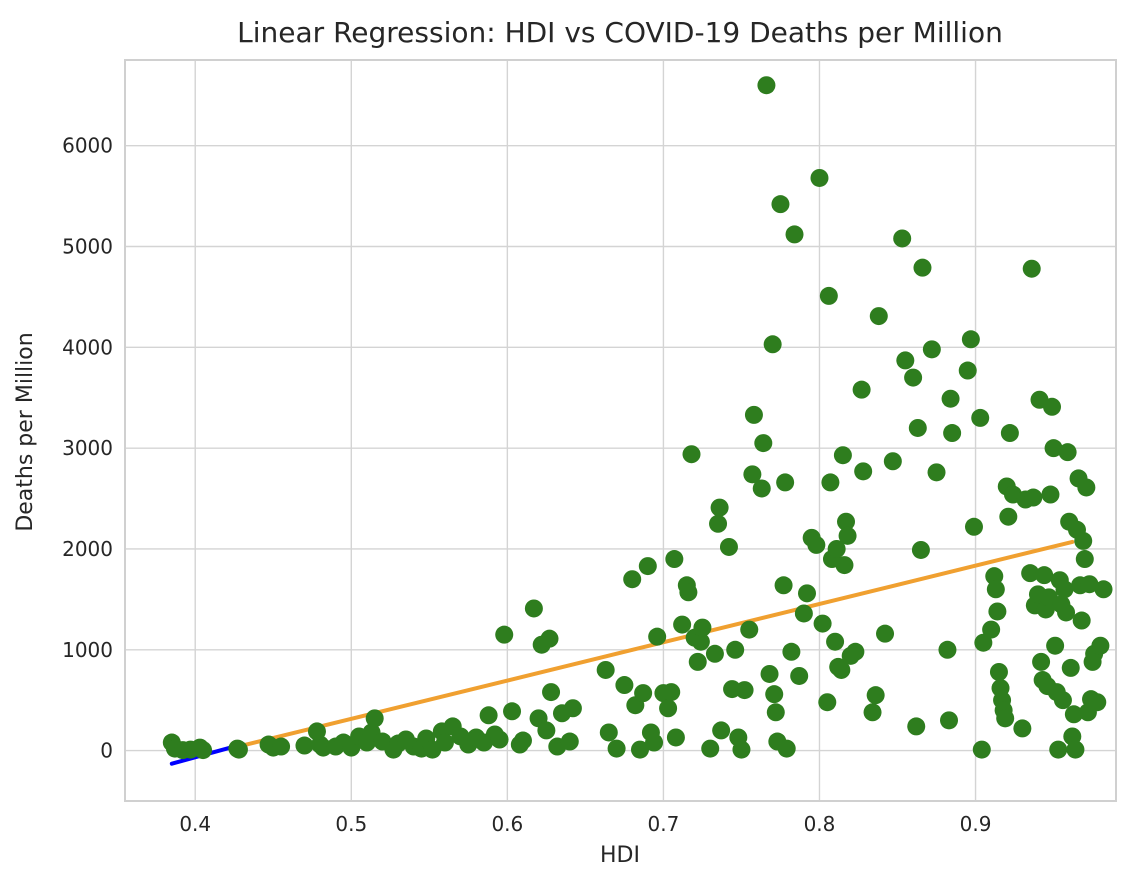 This screenshot has width=1132, height=882. I want to click on y-tick-label: 5000, so click(87, 247).